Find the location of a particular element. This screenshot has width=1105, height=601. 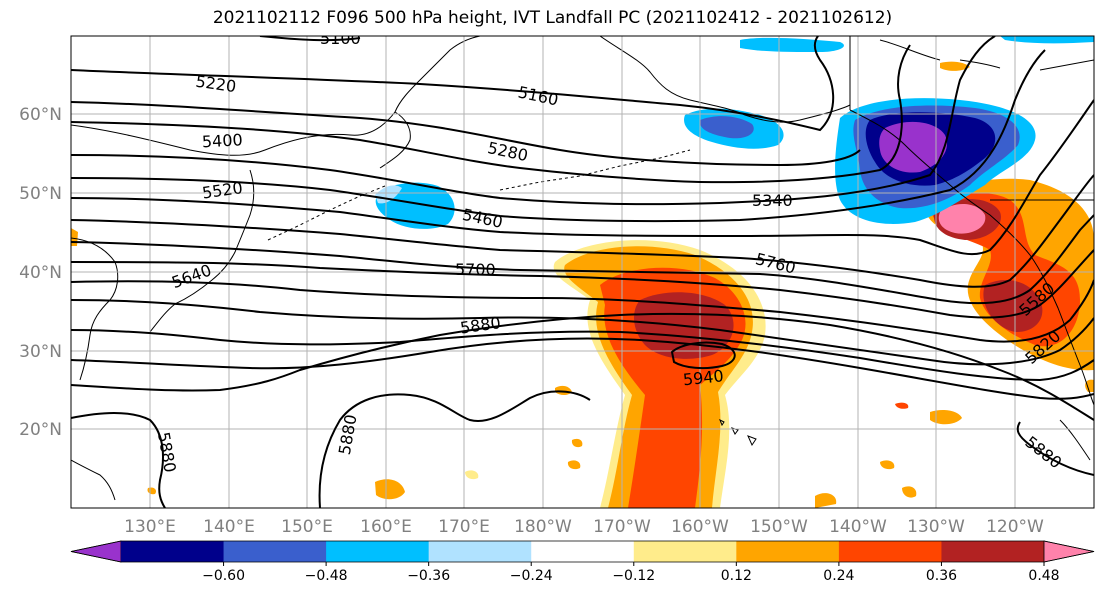

lon-label: 140°E is located at coordinates (229, 527).